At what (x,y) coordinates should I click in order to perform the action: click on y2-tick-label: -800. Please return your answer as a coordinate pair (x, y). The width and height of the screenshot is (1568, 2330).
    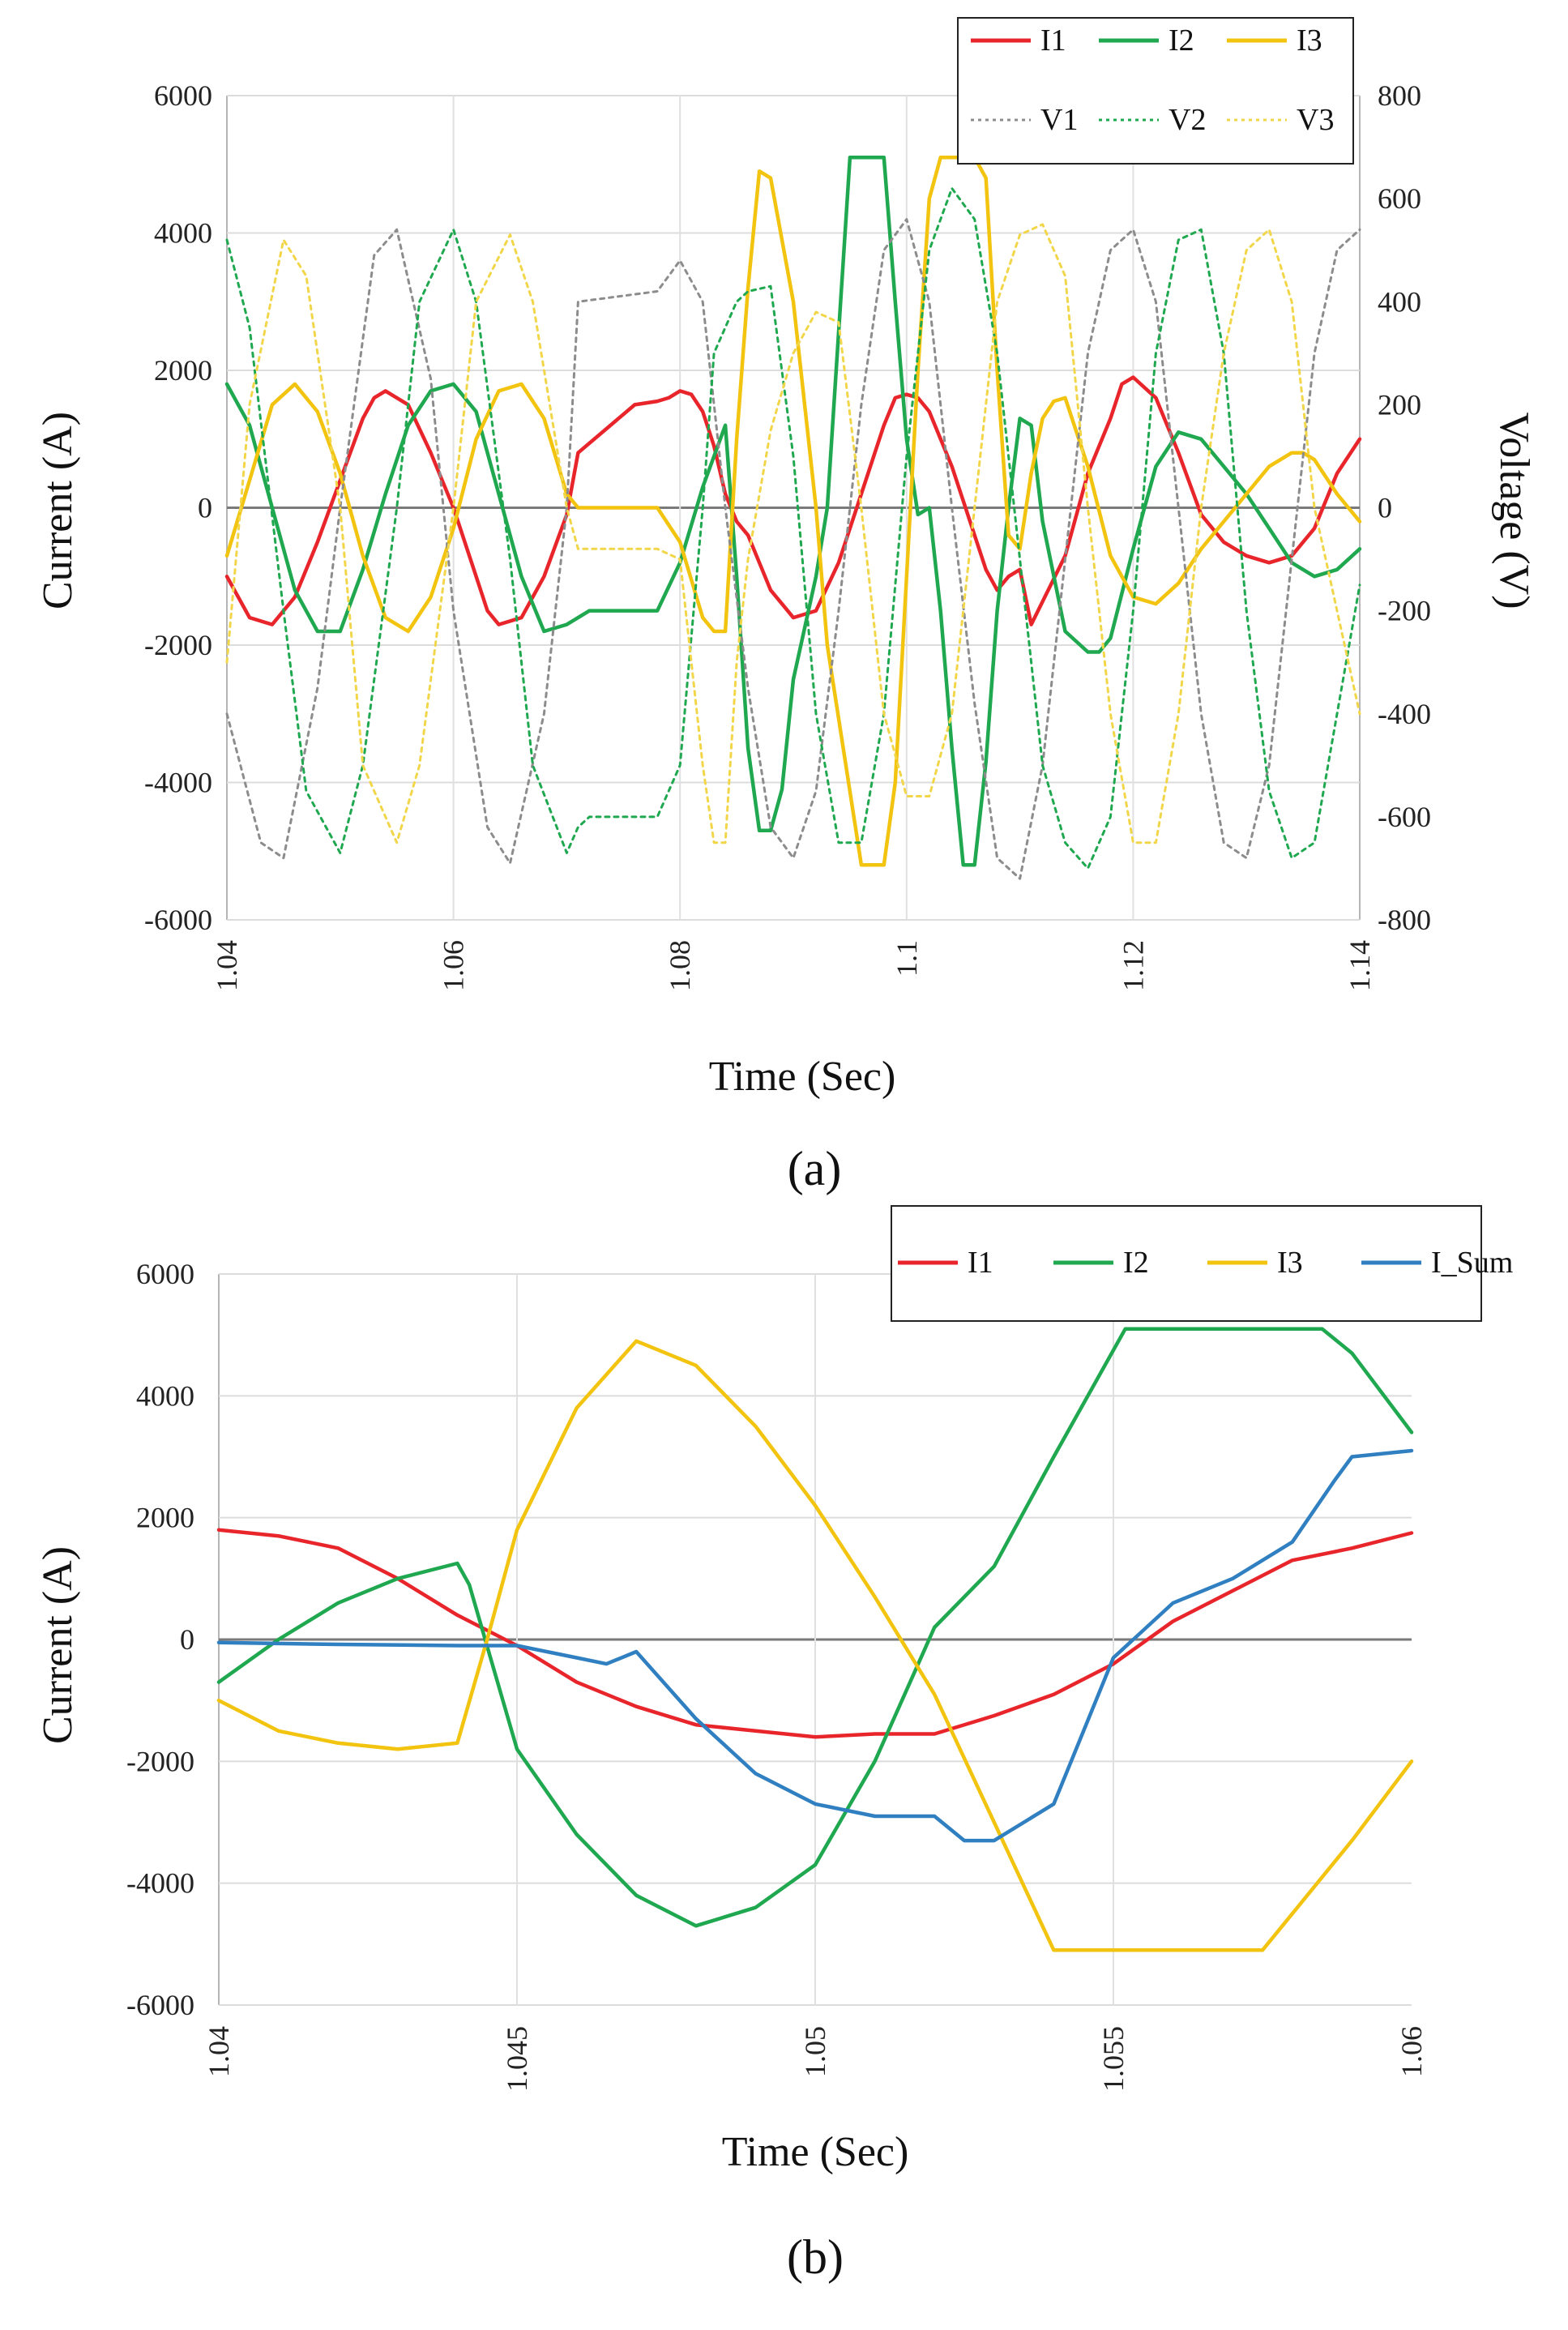
    Looking at the image, I should click on (1405, 920).